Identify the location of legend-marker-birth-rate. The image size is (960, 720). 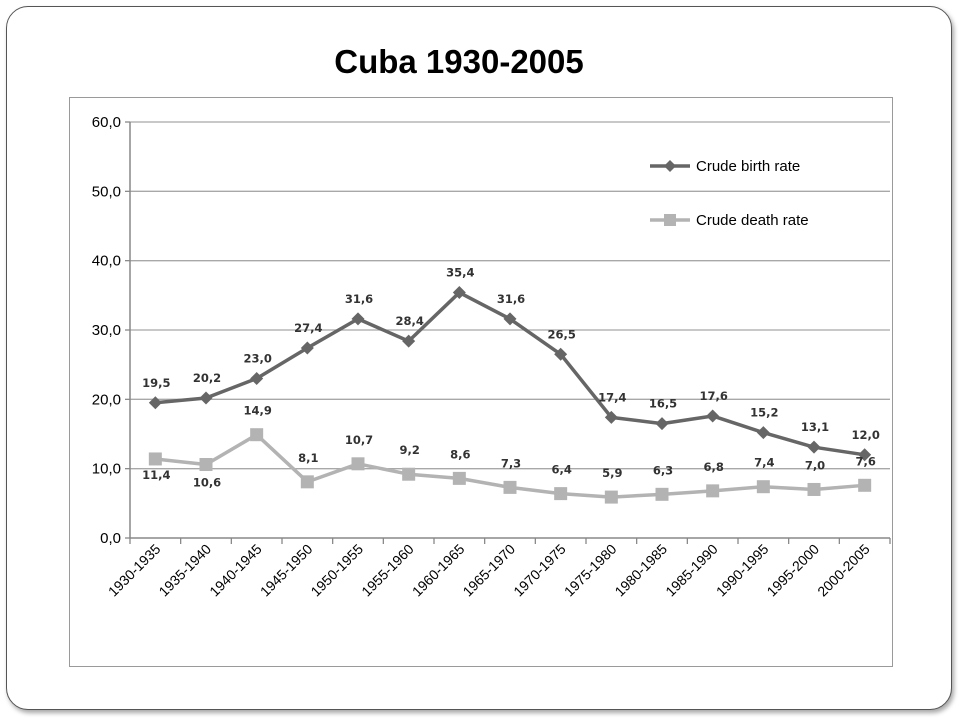
(670, 166).